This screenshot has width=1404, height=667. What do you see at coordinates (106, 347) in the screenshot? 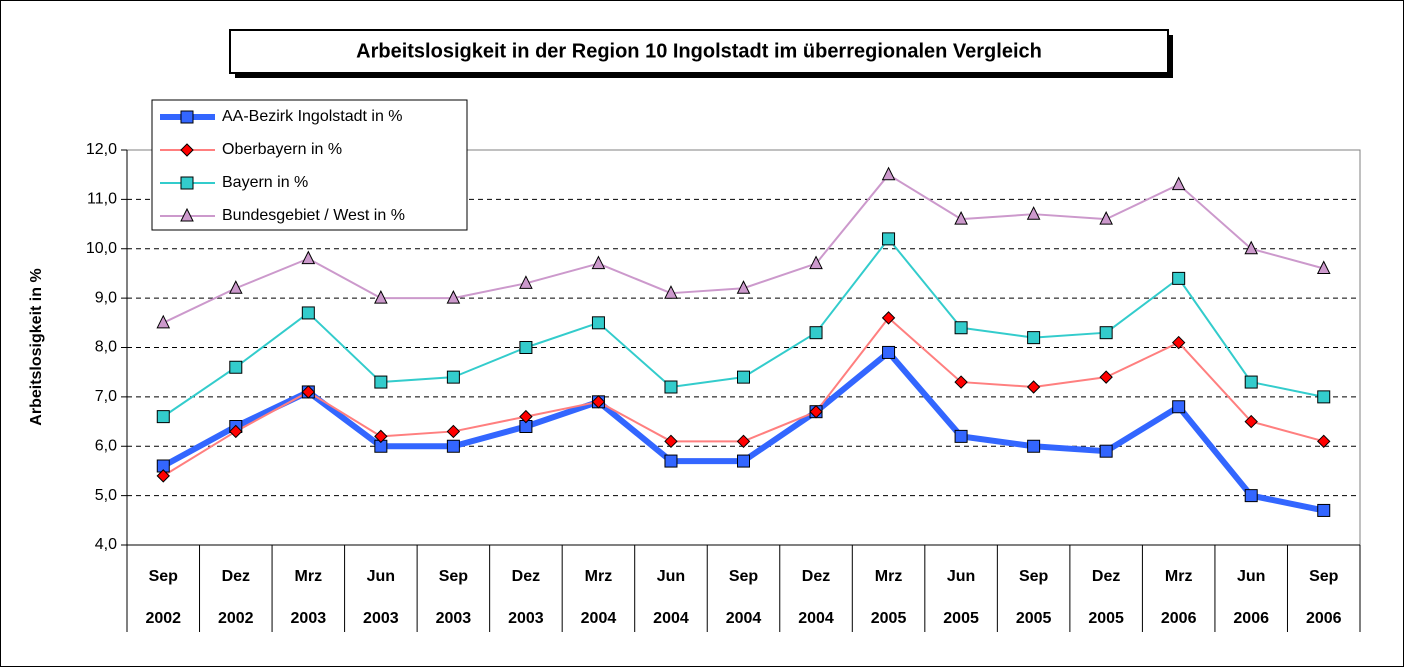
I see `y-tick-label: 8,0` at bounding box center [106, 347].